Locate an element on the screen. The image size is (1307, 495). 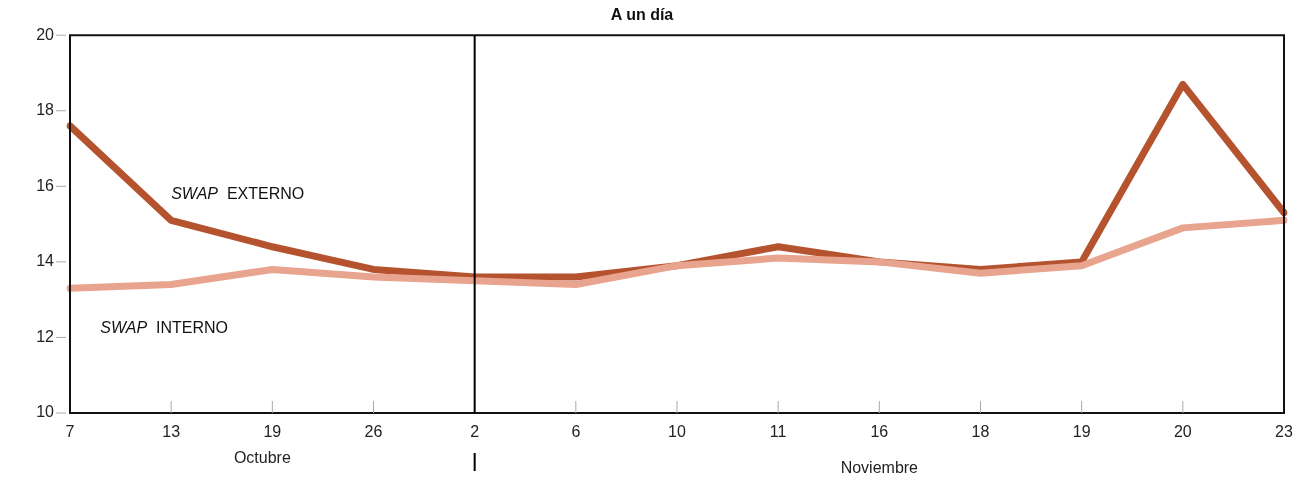
x-tick-label: 23 is located at coordinates (1284, 432).